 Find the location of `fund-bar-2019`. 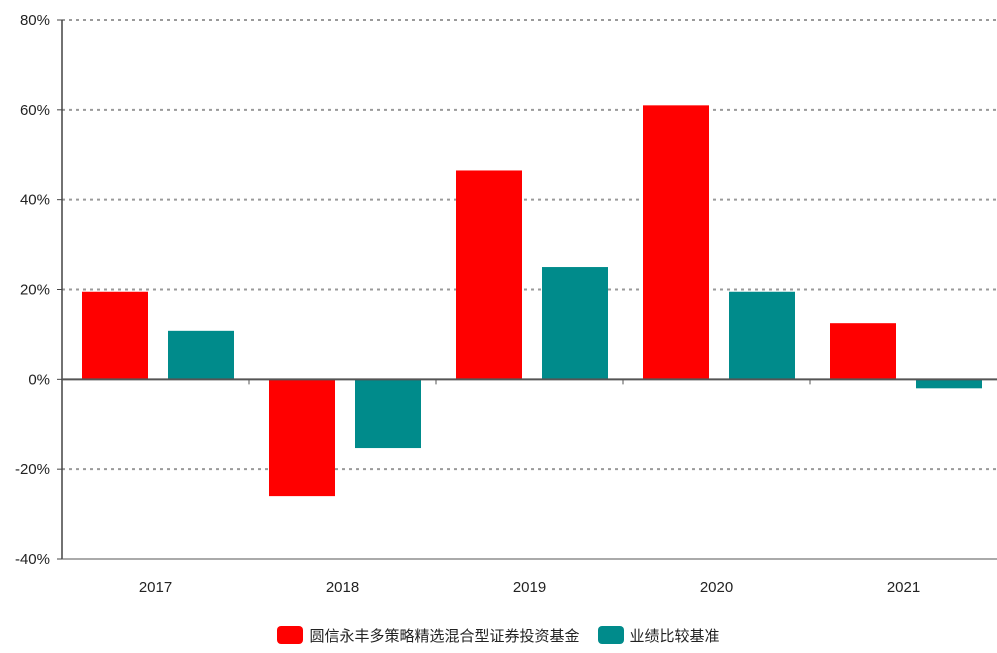

fund-bar-2019 is located at coordinates (489, 275).